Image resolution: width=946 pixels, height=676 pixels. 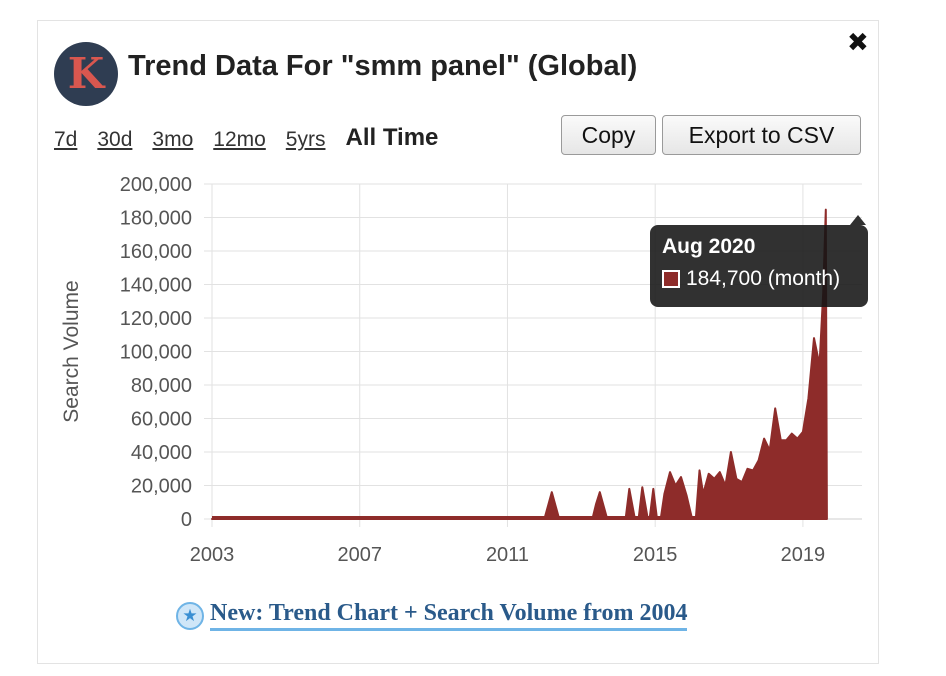 What do you see at coordinates (156, 185) in the screenshot?
I see `y-tick-label: 200,000` at bounding box center [156, 185].